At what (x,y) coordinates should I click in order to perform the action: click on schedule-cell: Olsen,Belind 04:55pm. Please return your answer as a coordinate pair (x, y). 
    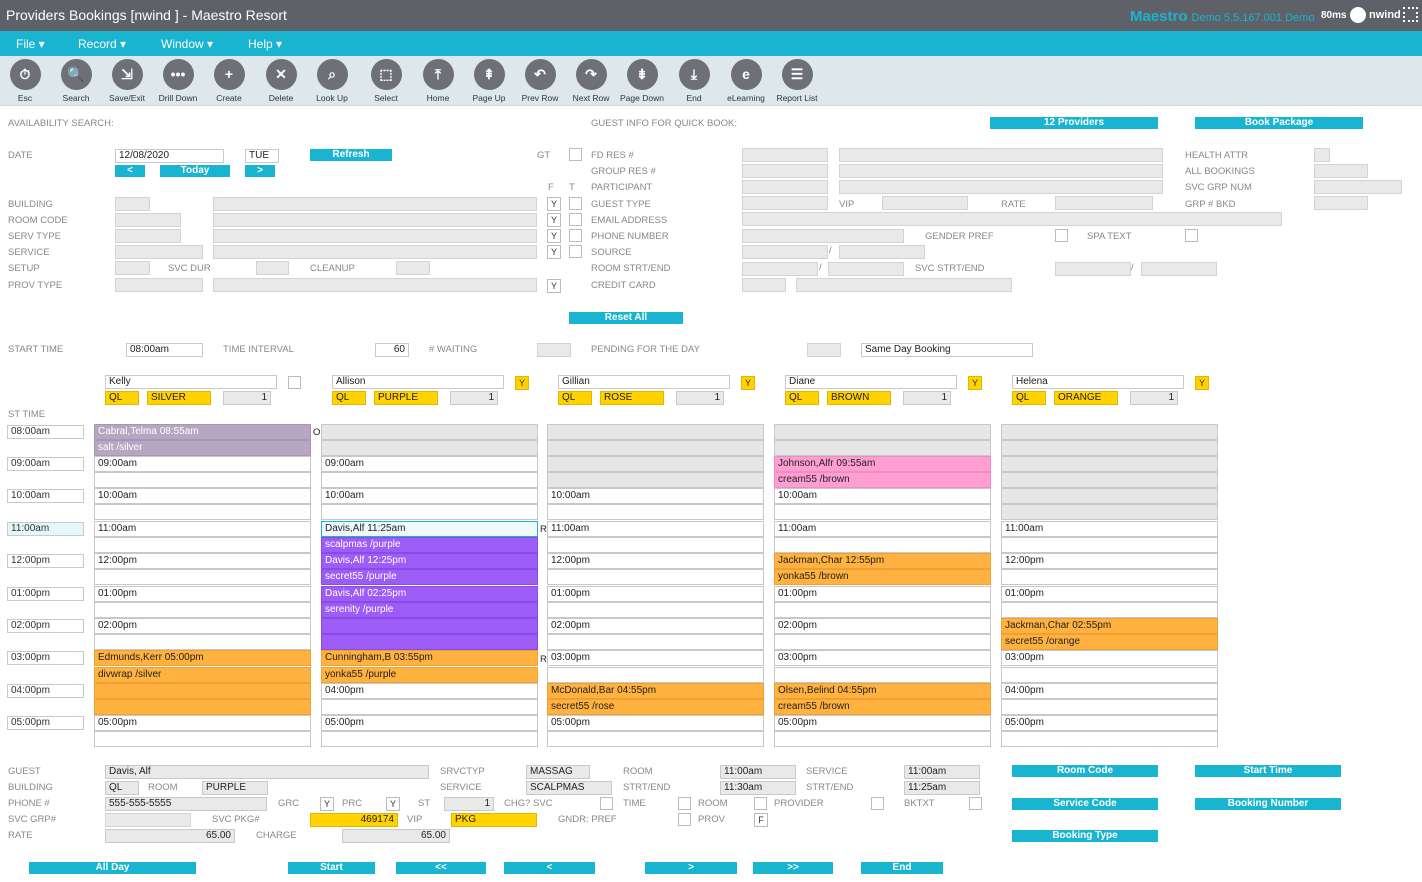
    Looking at the image, I should click on (882, 691).